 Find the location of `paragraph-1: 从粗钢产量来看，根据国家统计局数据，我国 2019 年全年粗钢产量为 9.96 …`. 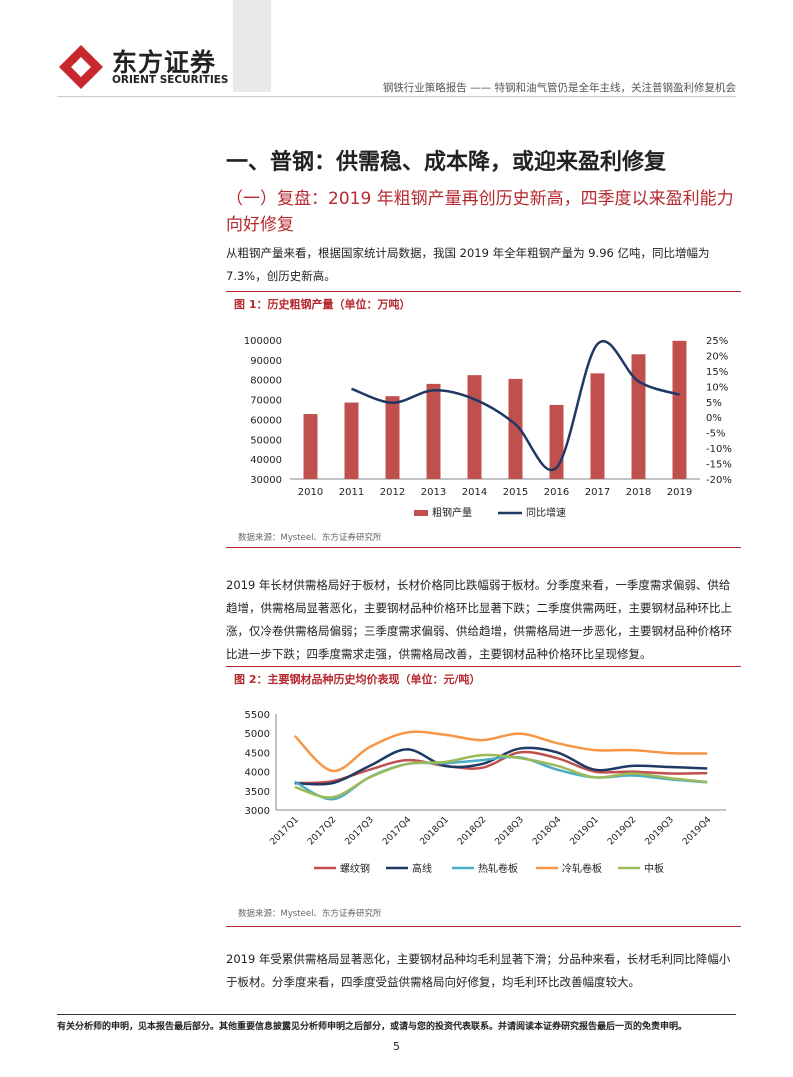

paragraph-1: 从粗钢产量来看，根据国家统计局数据，我国 2019 年全年粗钢产量为 9.96 … is located at coordinates (468, 264).